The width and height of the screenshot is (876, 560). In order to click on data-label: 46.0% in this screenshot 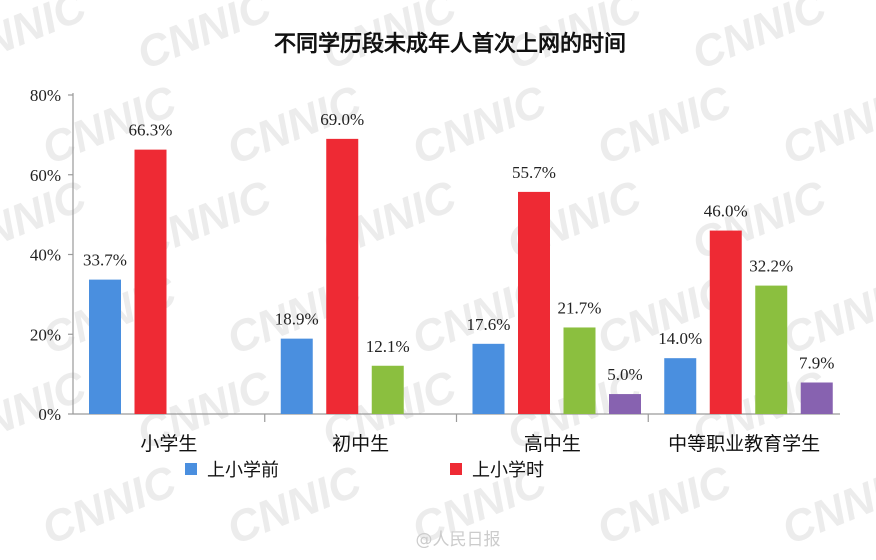, I will do `click(726, 211)`.